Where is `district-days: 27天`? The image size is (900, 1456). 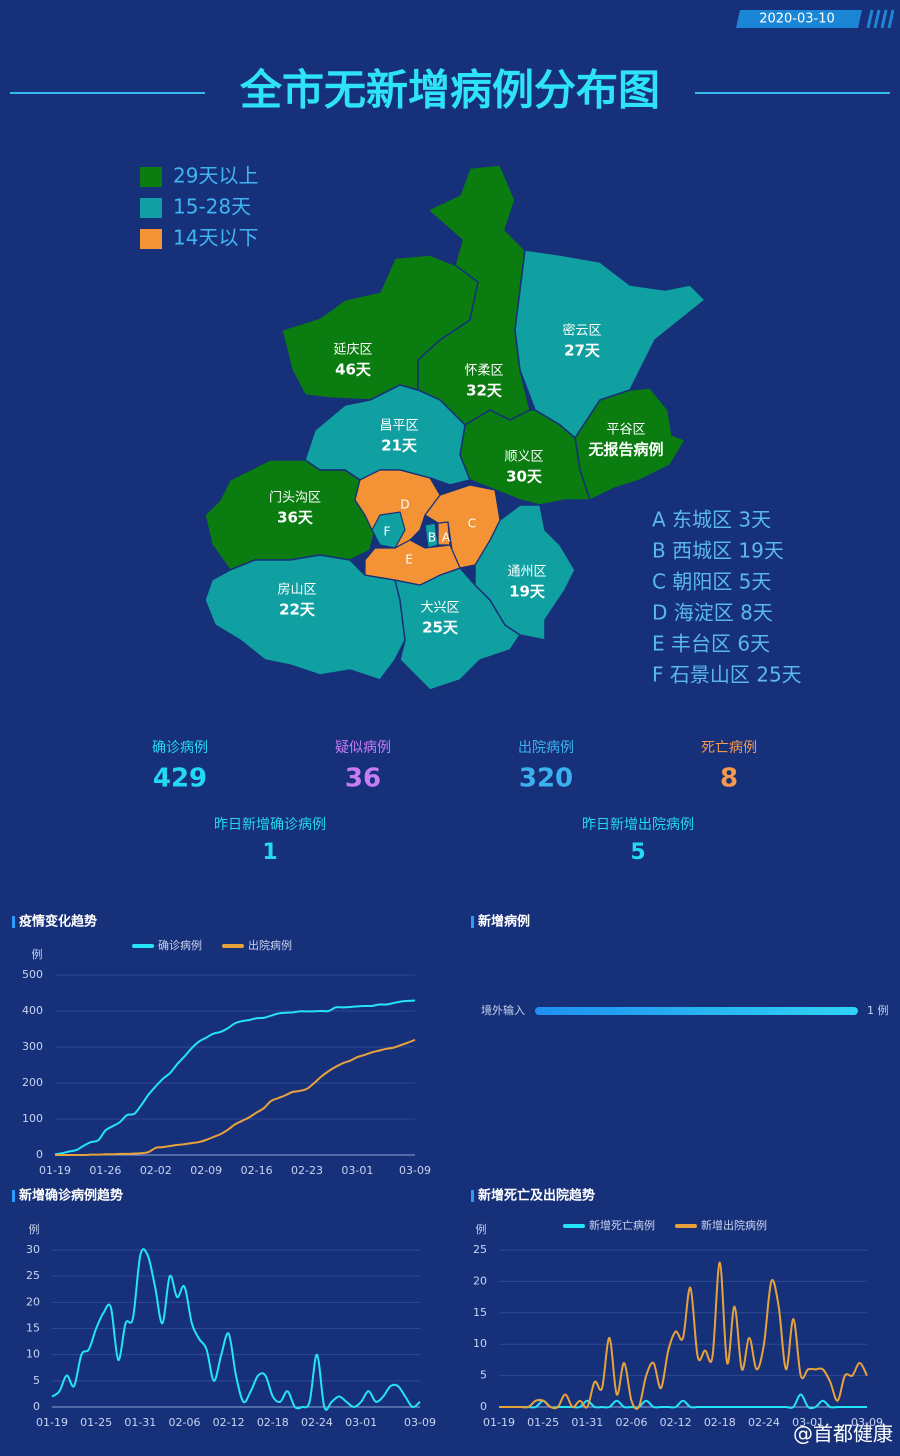
district-days: 27天 is located at coordinates (582, 351).